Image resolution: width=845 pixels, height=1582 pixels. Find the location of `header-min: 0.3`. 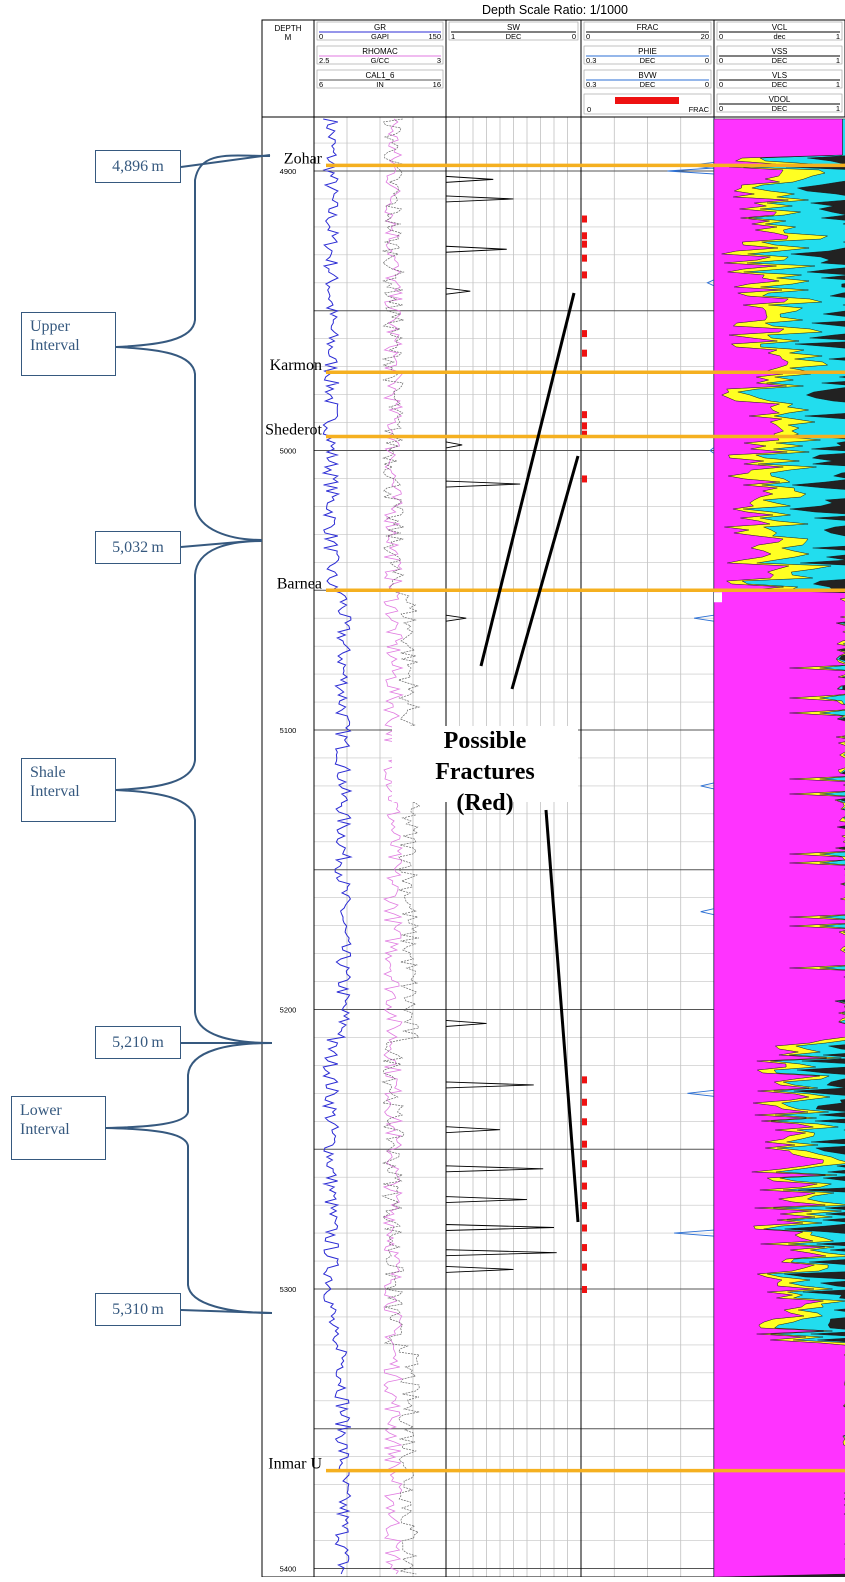

header-min: 0.3 is located at coordinates (591, 60).